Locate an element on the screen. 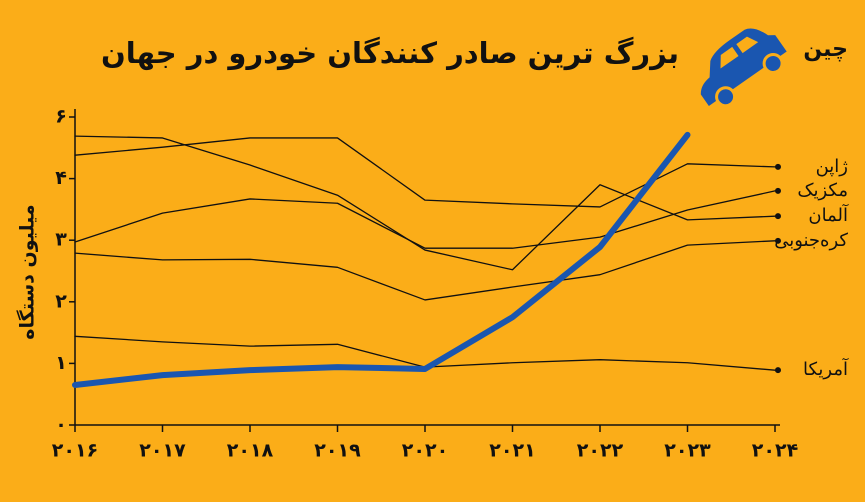  series-label: کره‌جنوبی is located at coordinates (811, 240).